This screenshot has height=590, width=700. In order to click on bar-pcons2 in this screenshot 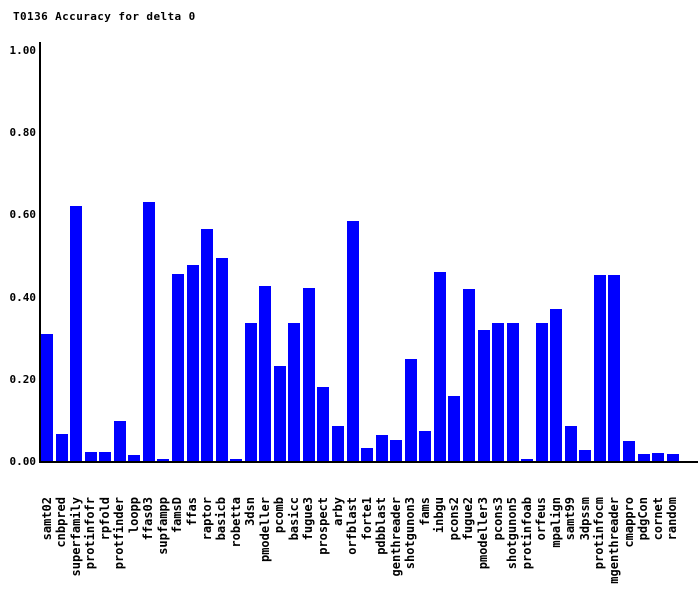, I will do `click(454, 428)`.